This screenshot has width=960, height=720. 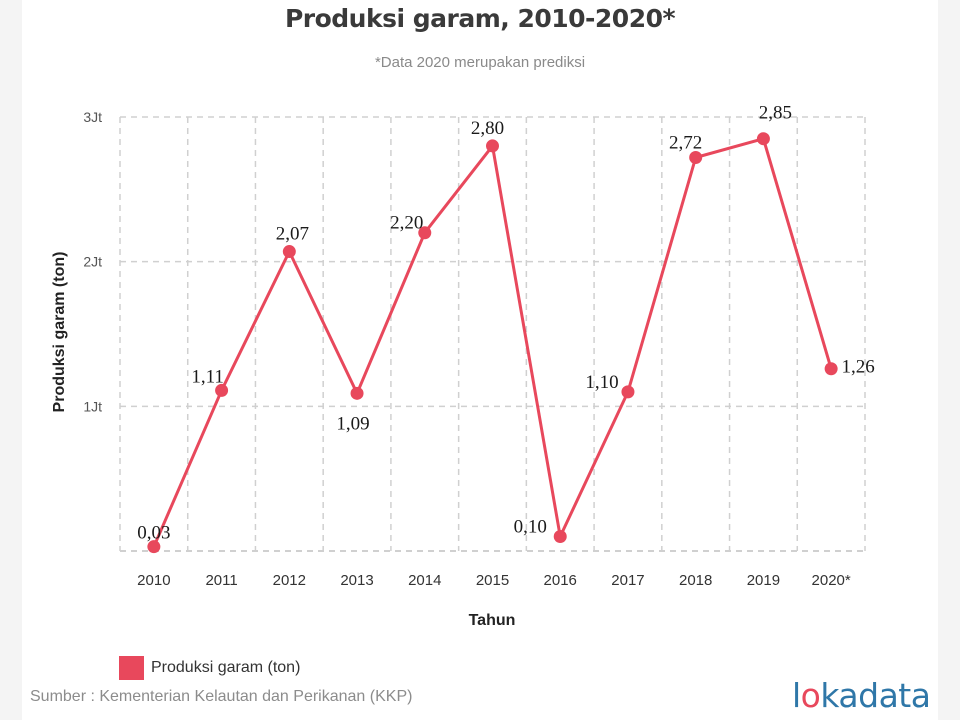 What do you see at coordinates (226, 667) in the screenshot?
I see `legend-label: Produksi garam (ton)` at bounding box center [226, 667].